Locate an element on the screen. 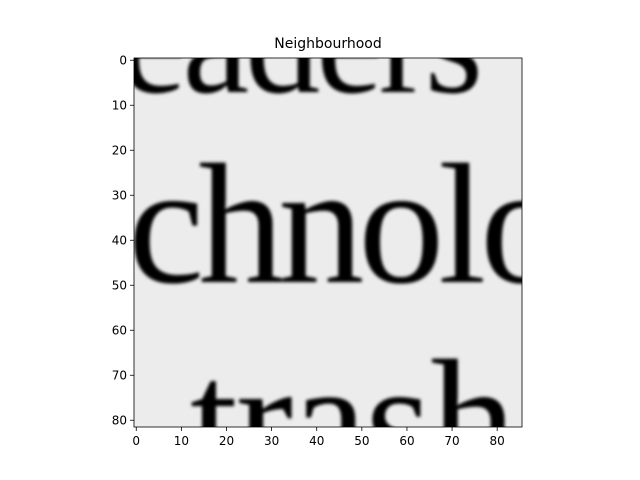 The height and width of the screenshot is (480, 640). y-tick-label: 70 is located at coordinates (119, 375).